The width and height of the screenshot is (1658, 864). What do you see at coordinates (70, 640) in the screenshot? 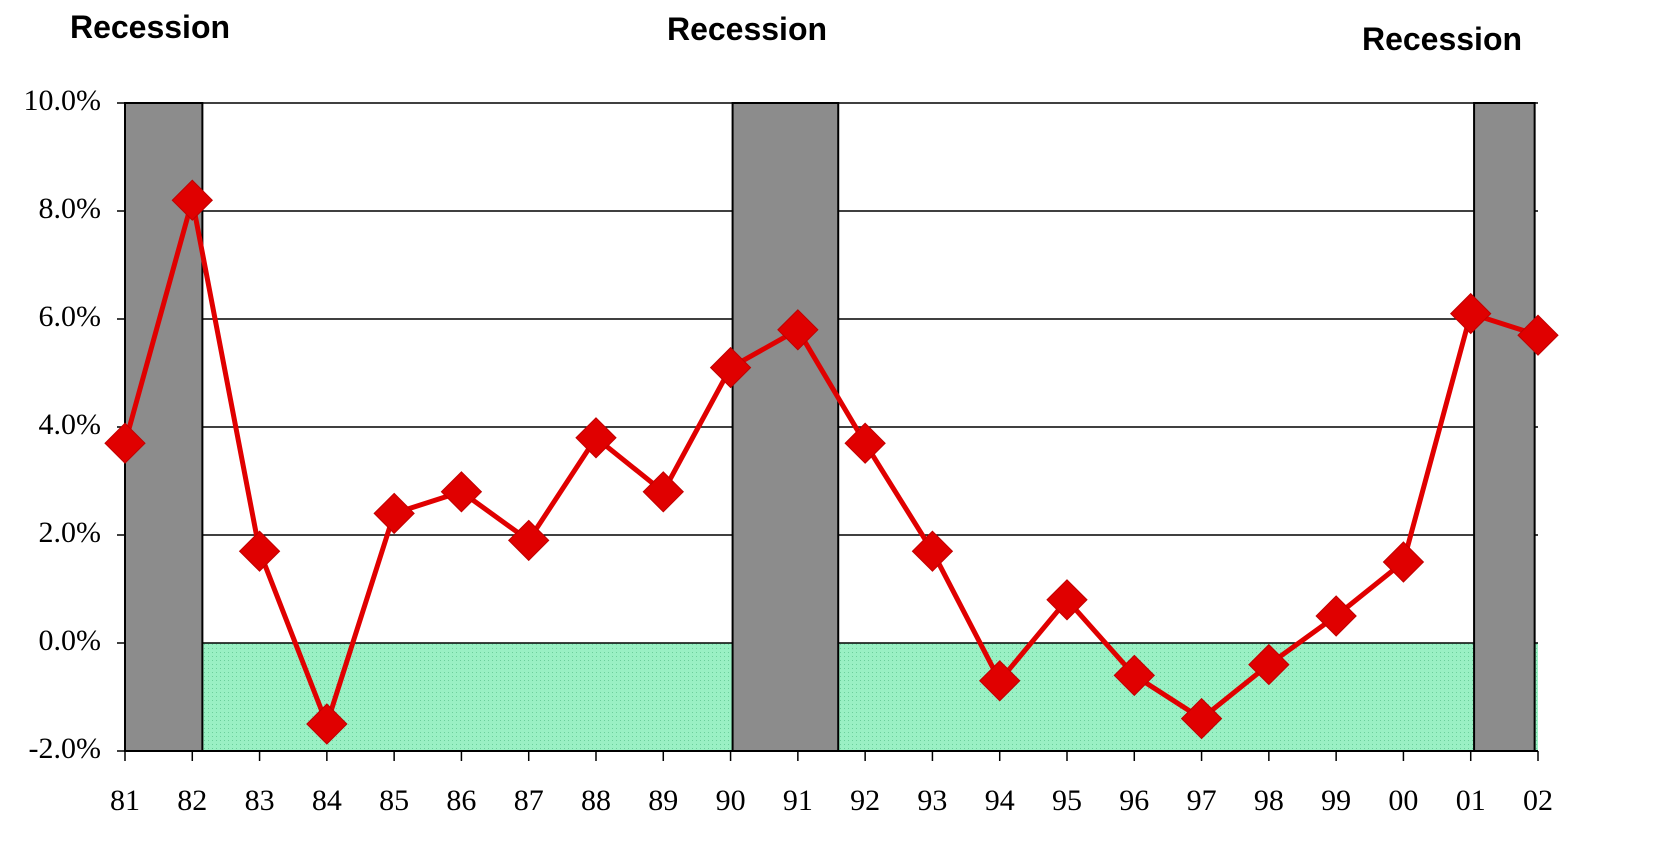
I see `y-tick-label: 0.0%` at bounding box center [70, 640].